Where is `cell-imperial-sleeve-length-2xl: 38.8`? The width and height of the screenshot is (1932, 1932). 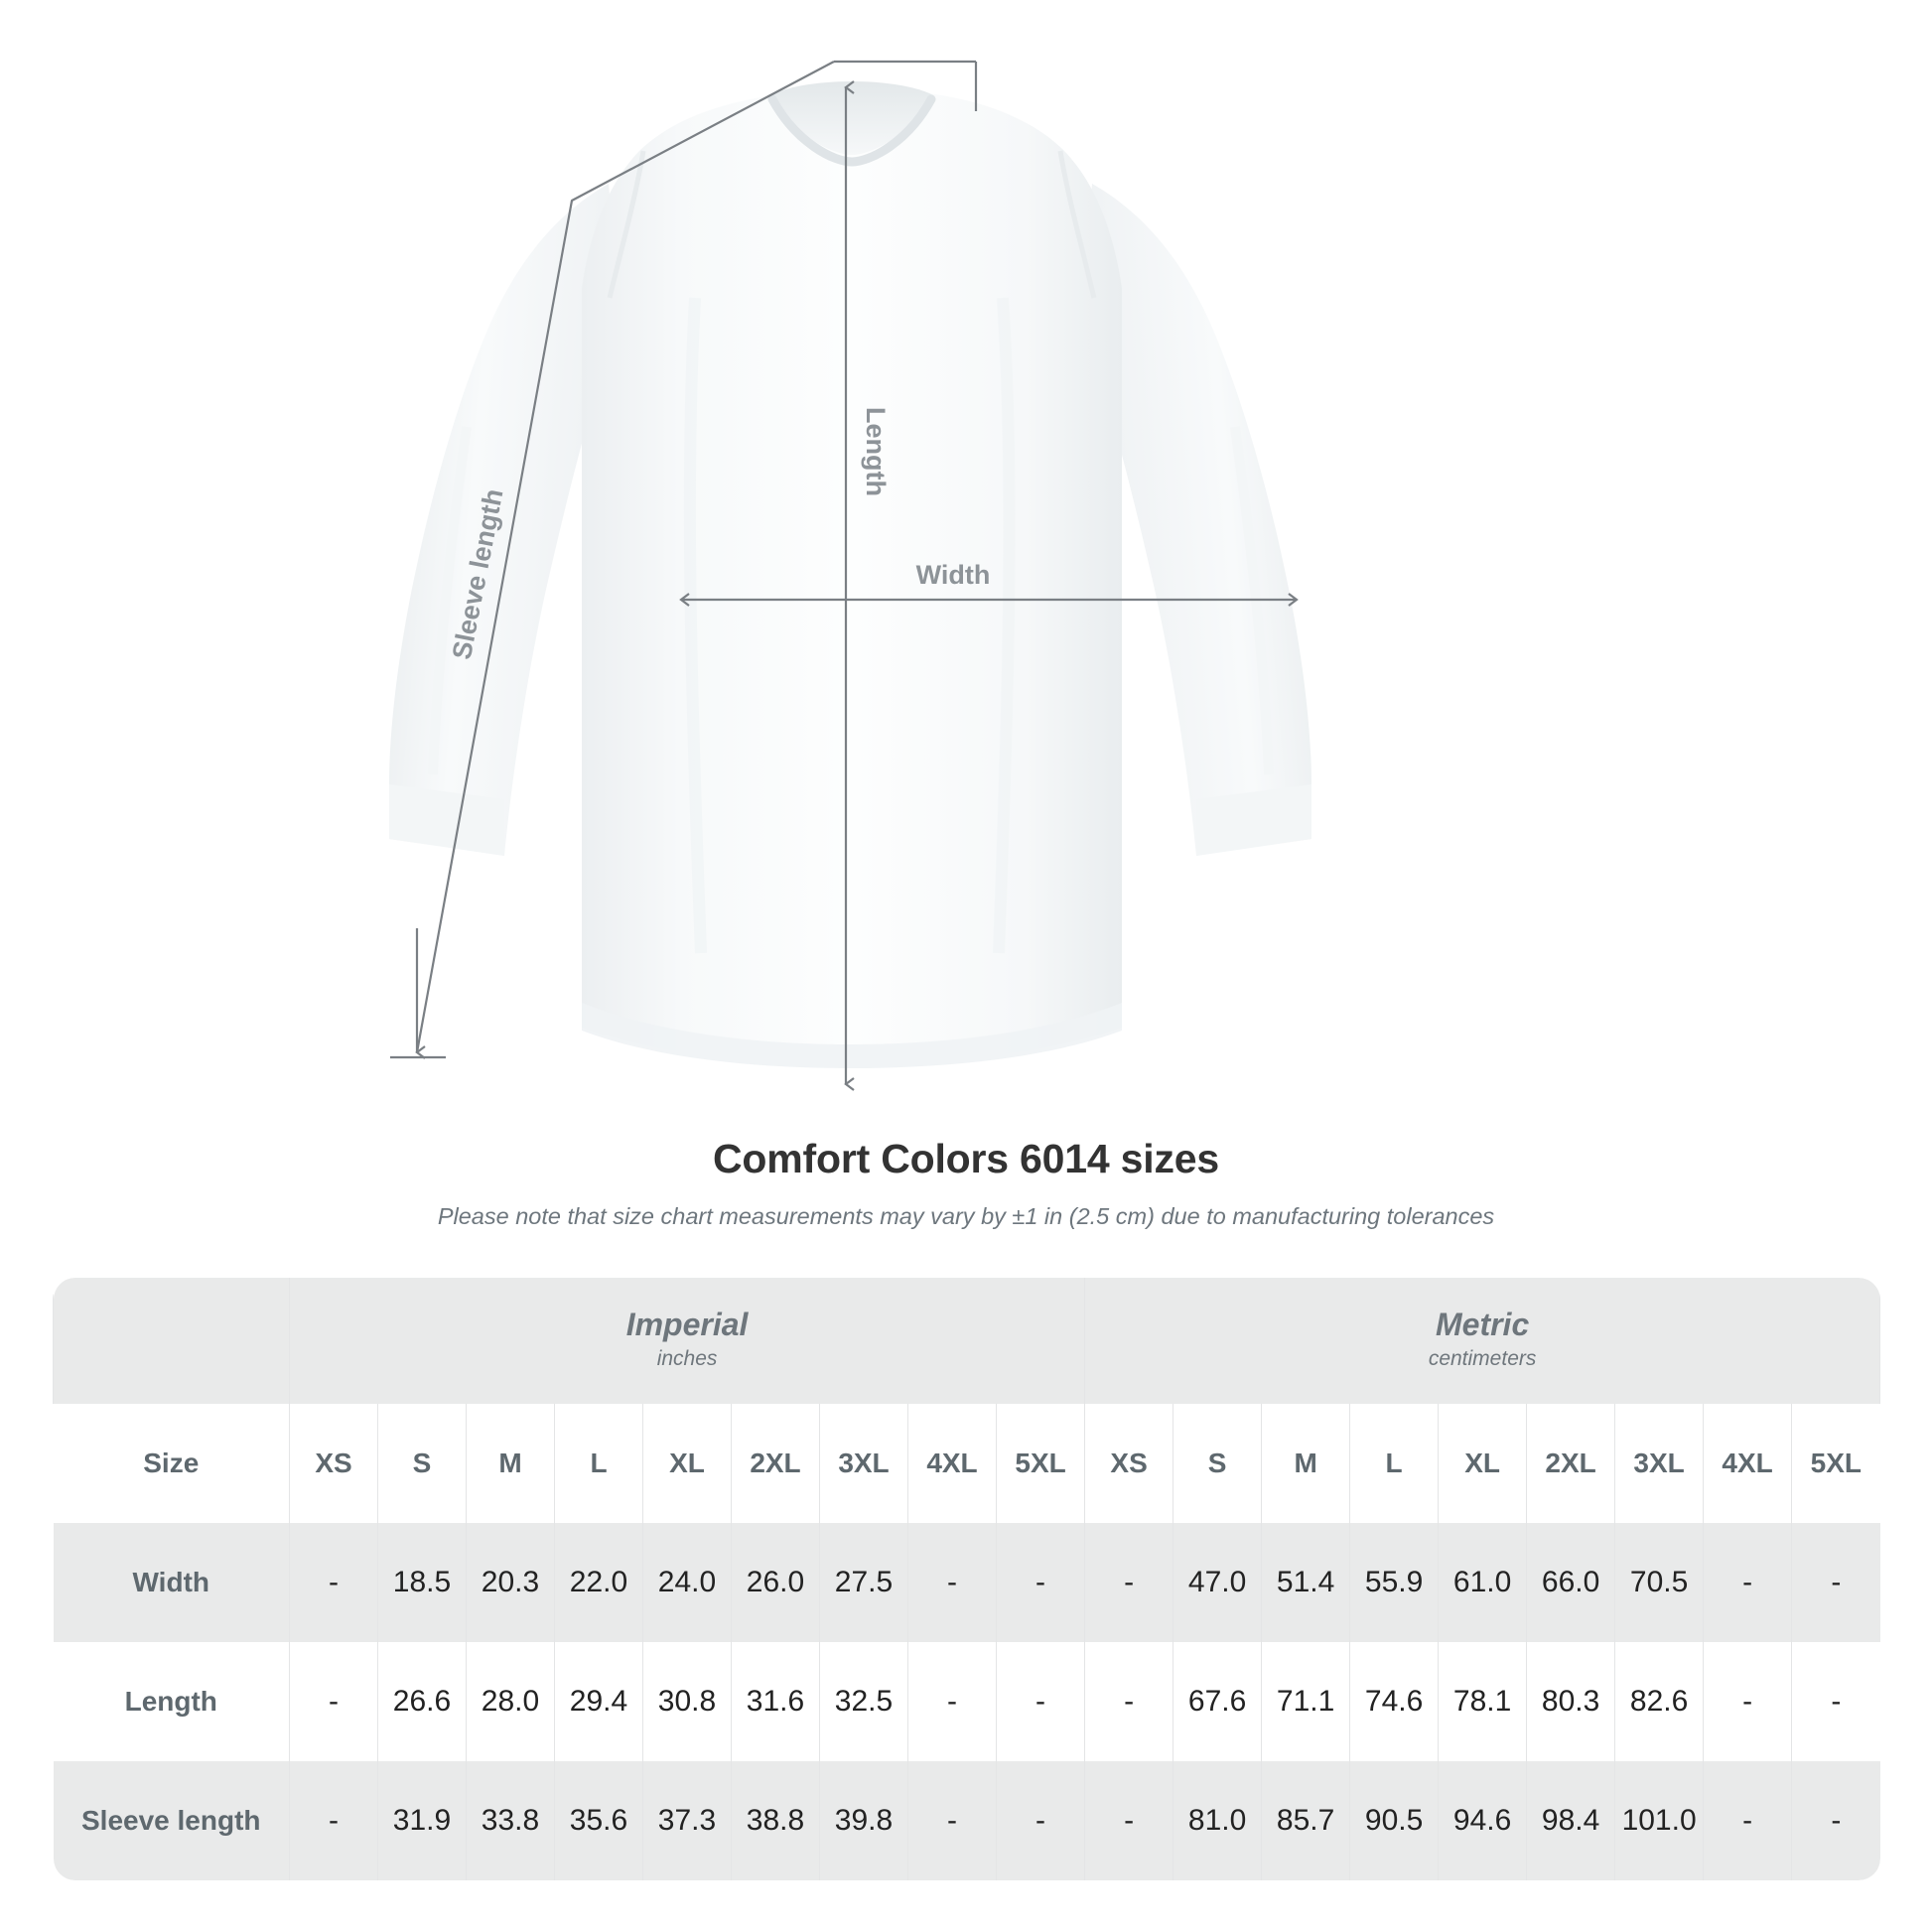
cell-imperial-sleeve-length-2xl: 38.8 is located at coordinates (776, 1820).